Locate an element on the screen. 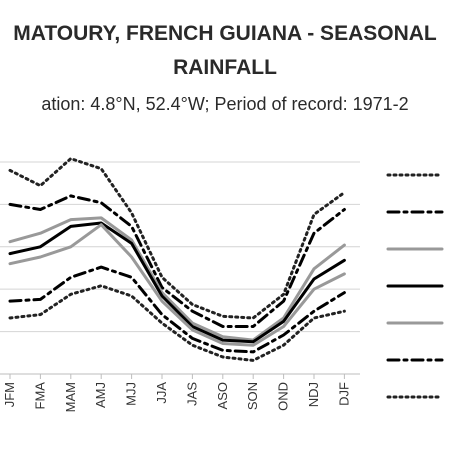 The height and width of the screenshot is (450, 450). chart-title-line-2: RAINFALL is located at coordinates (225, 67).